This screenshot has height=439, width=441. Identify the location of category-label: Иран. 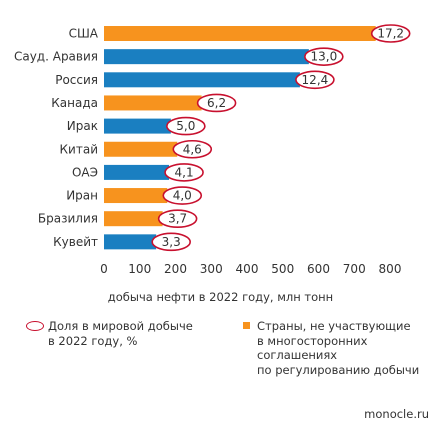
(82, 196).